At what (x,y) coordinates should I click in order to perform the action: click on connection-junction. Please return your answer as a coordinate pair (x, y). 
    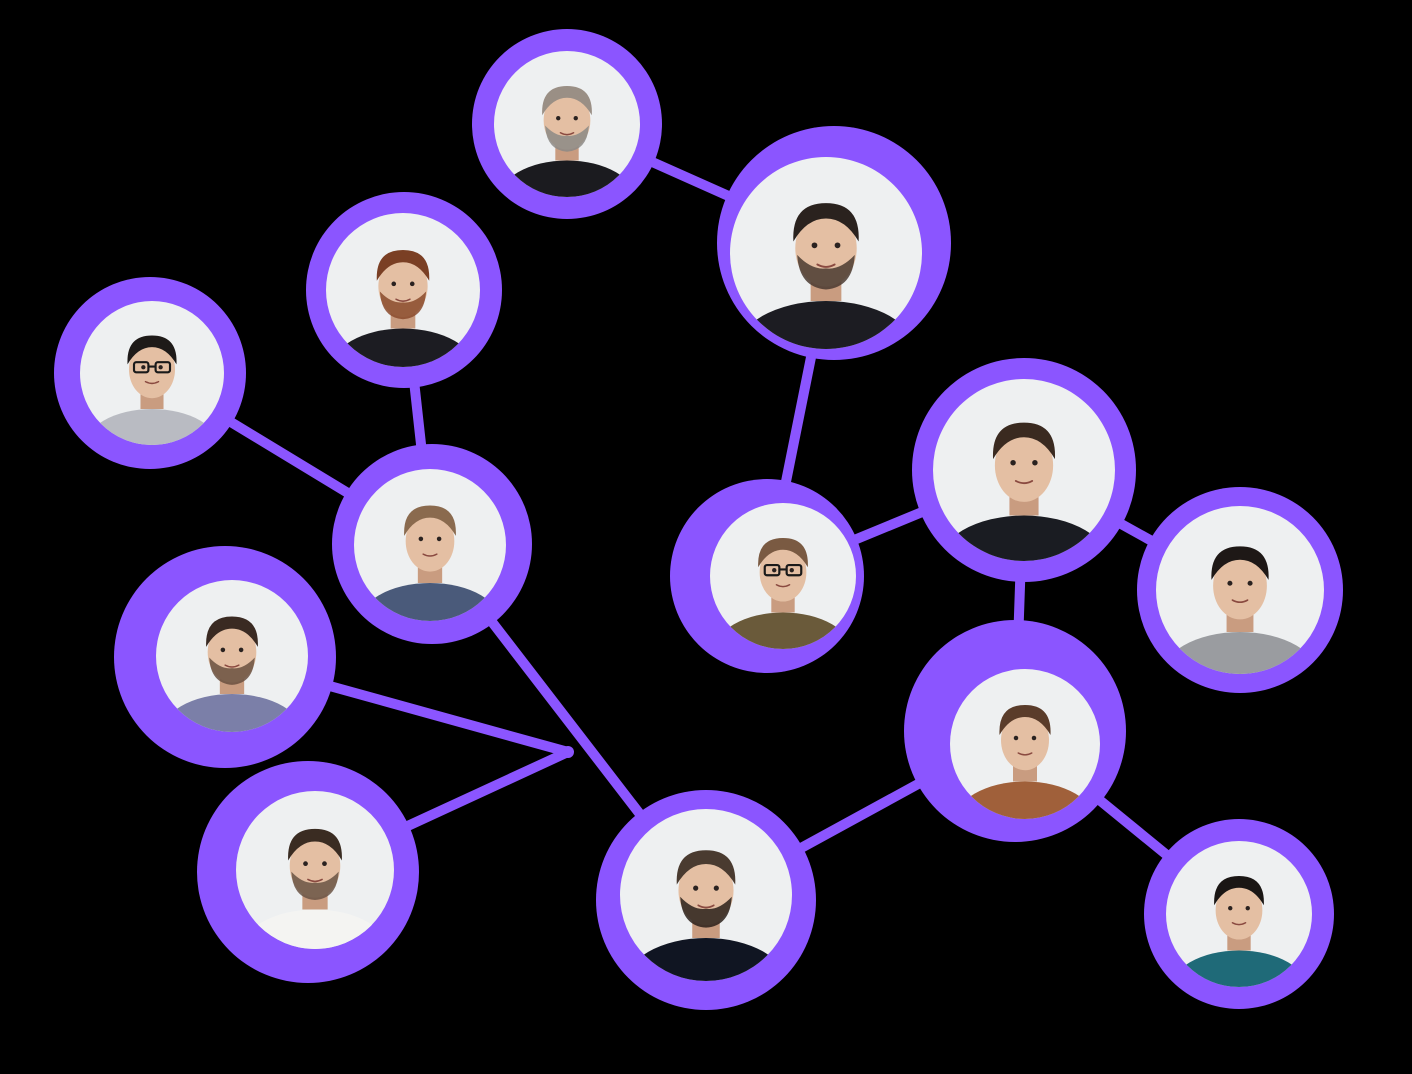
    Looking at the image, I should click on (568, 752).